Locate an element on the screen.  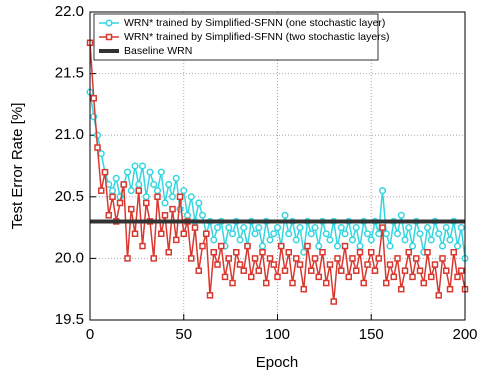
x-tick-label: 100 is located at coordinates (277, 334).